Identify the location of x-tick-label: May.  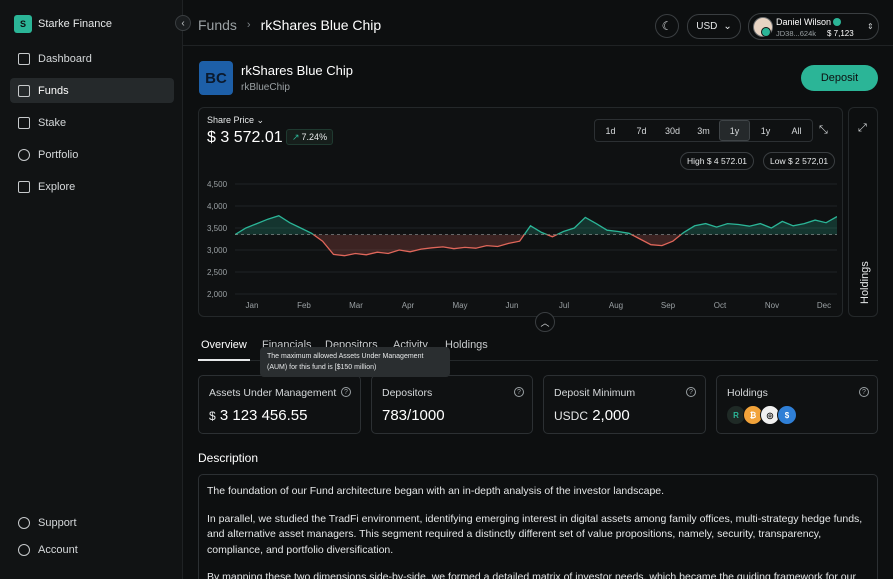
(459, 305).